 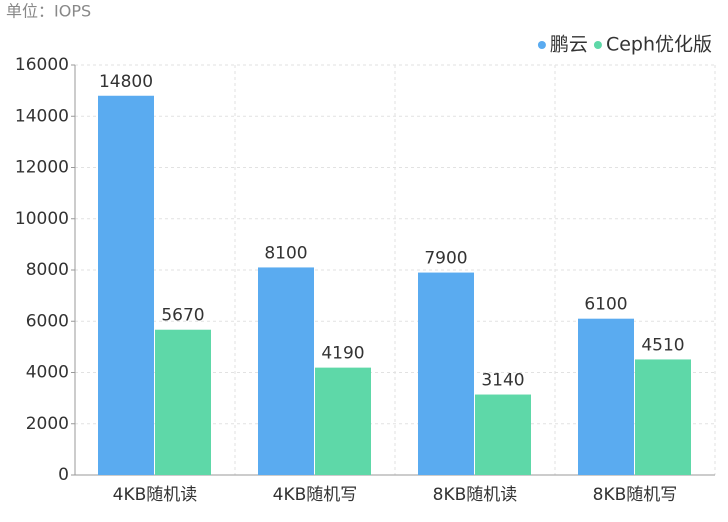 What do you see at coordinates (155, 495) in the screenshot?
I see `x-tick-label: 4KB随机读` at bounding box center [155, 495].